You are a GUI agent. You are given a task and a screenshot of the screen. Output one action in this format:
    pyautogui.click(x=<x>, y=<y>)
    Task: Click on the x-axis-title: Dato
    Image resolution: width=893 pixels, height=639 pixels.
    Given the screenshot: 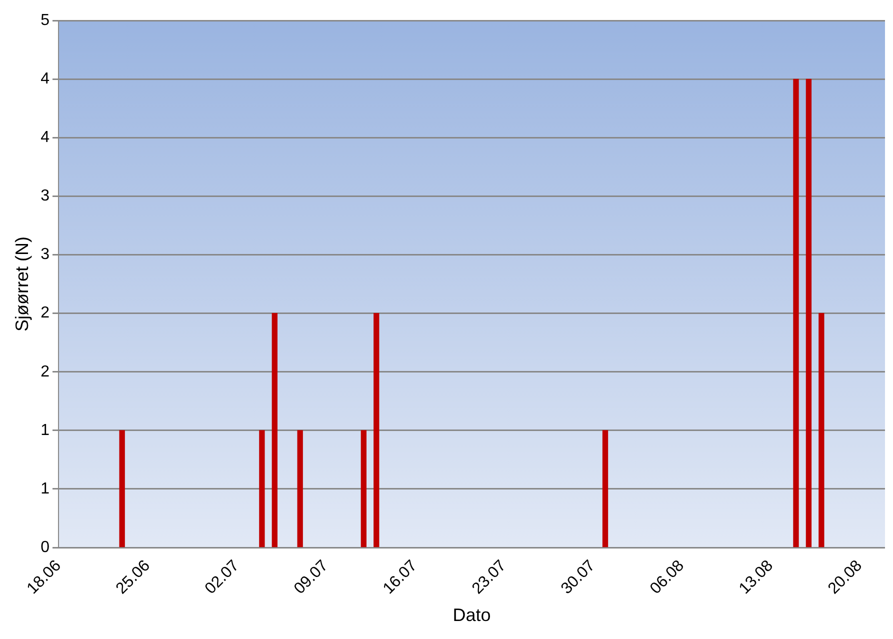 What is the action you would take?
    pyautogui.click(x=471, y=615)
    